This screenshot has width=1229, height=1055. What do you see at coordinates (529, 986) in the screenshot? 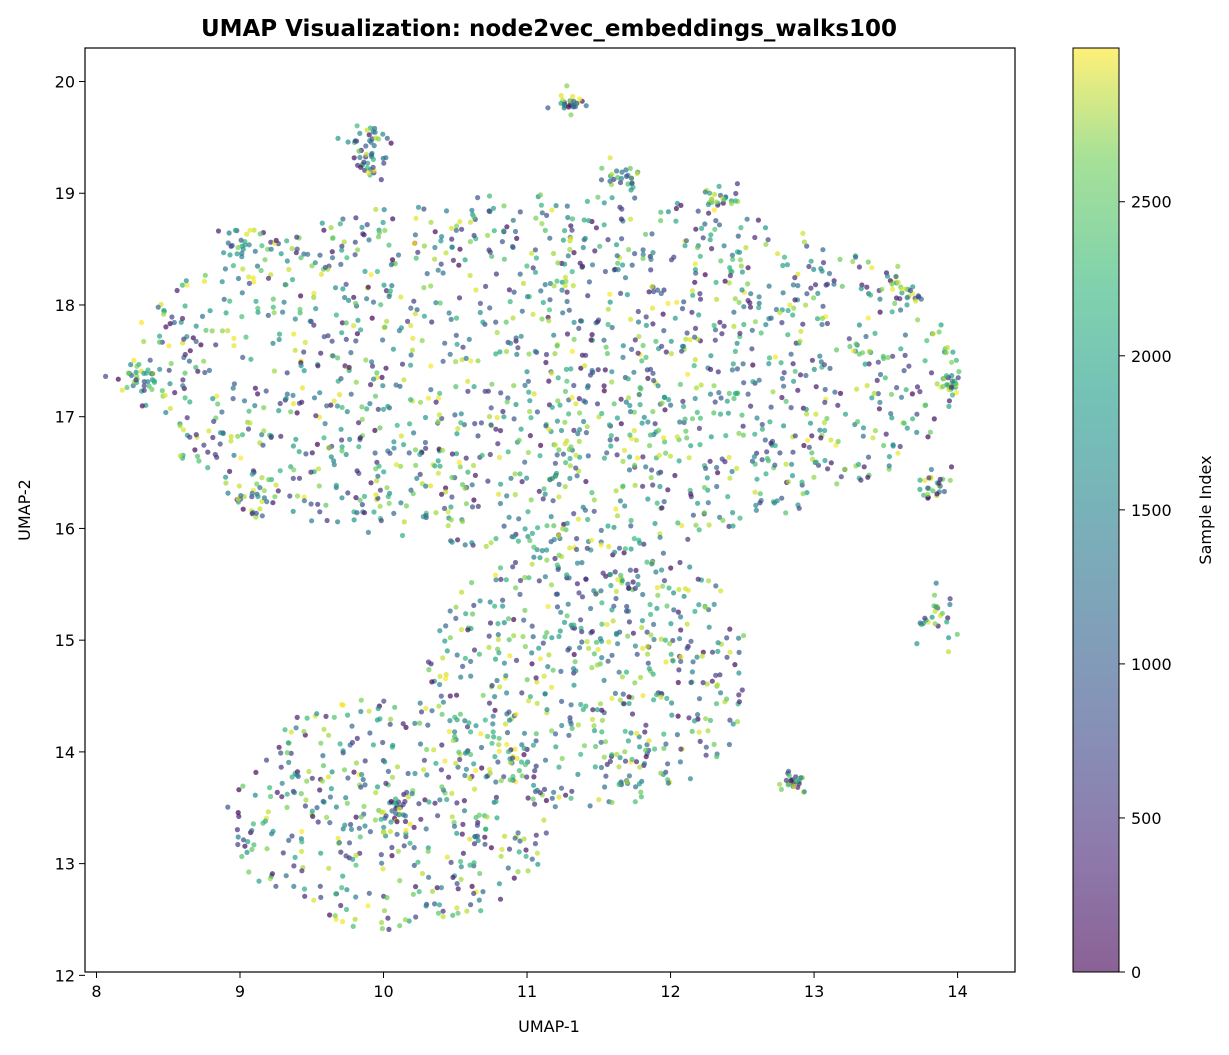
I see `x-axis-ticks: 8 9 10 11 12 13 14` at bounding box center [529, 986].